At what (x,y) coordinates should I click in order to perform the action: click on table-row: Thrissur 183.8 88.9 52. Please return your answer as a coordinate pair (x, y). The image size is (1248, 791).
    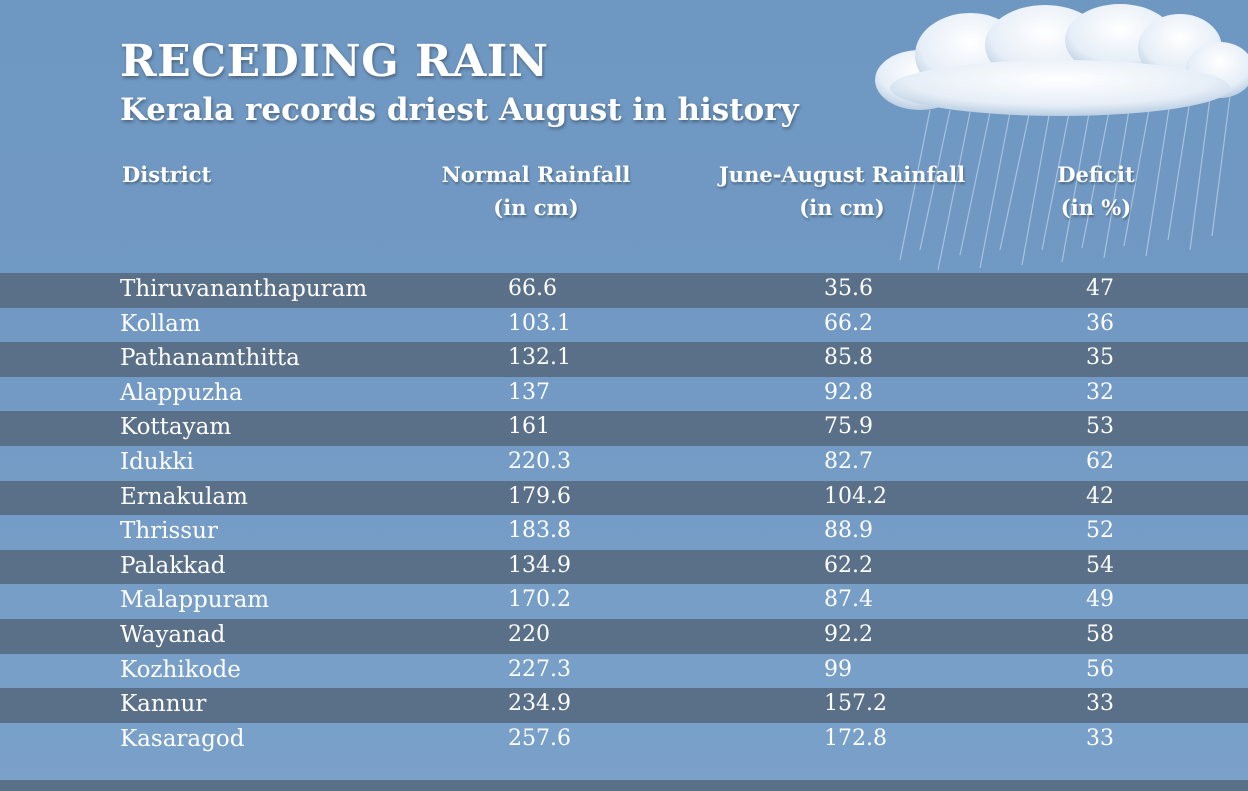
    Looking at the image, I should click on (624, 532).